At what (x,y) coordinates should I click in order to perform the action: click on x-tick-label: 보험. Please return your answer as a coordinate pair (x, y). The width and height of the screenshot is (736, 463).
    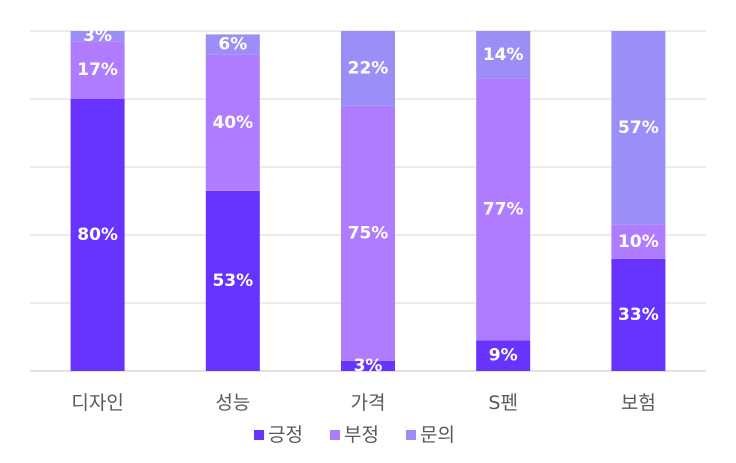
    Looking at the image, I should click on (638, 403).